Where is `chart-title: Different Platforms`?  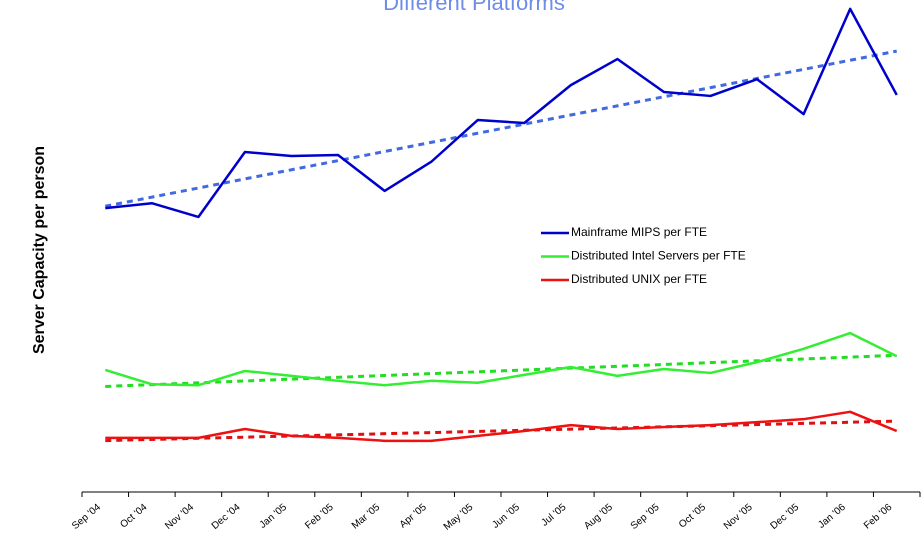 chart-title: Different Platforms is located at coordinates (474, 7).